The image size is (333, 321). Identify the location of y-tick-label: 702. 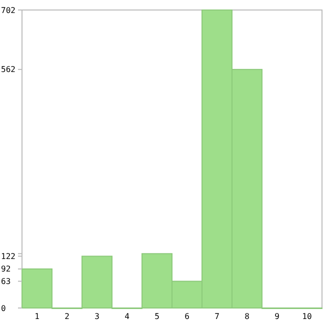
(8, 10).